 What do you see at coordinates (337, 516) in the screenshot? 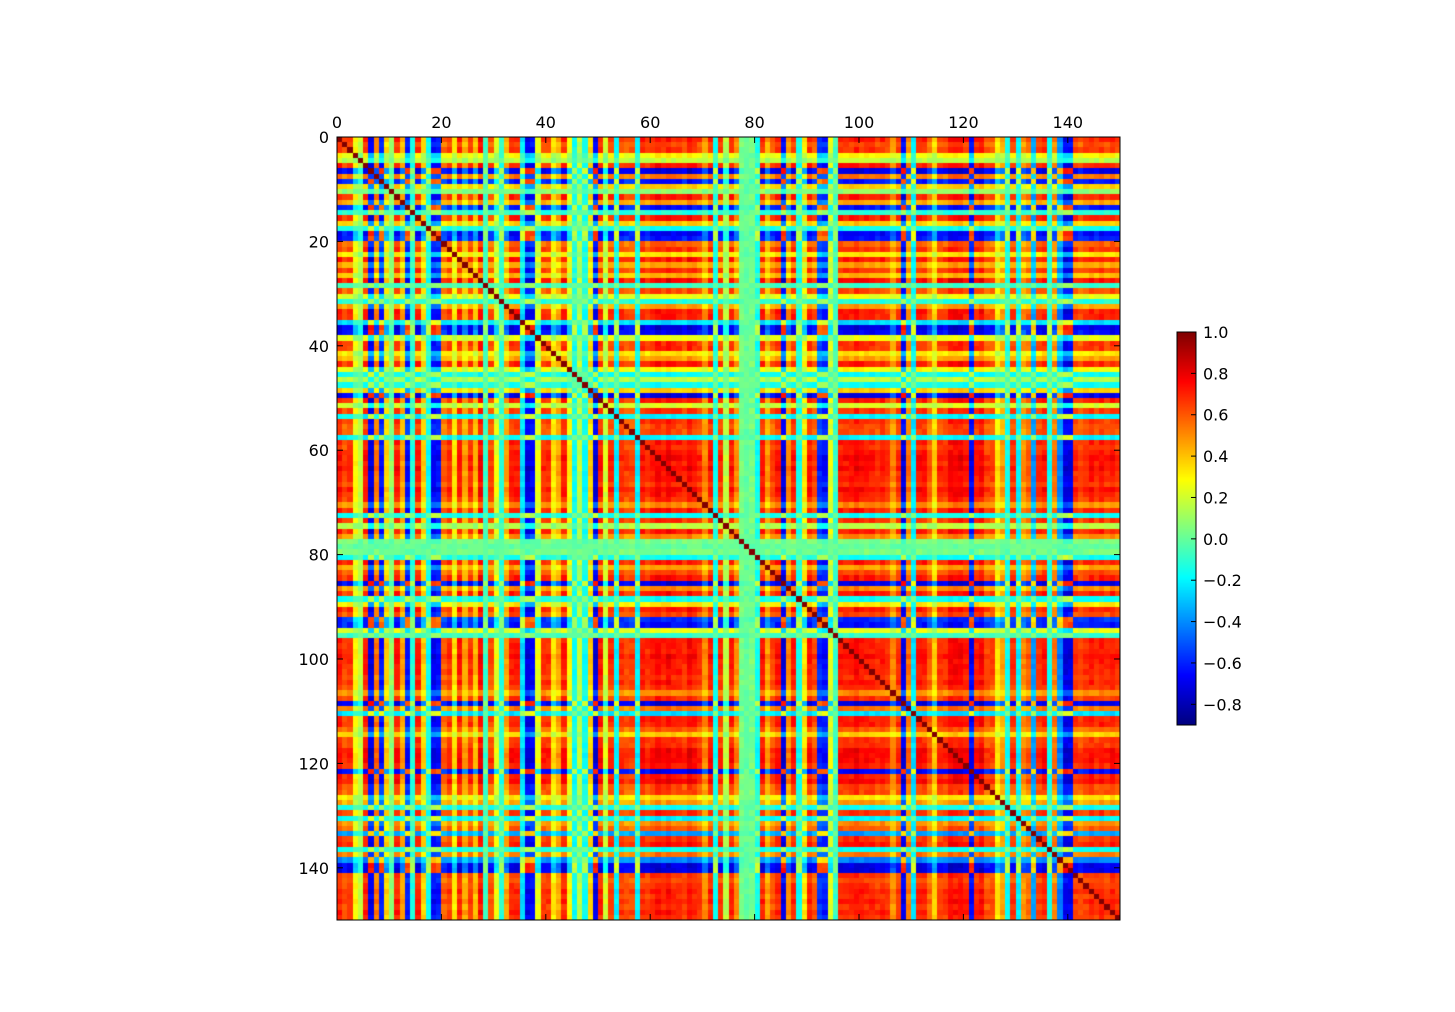
I see `x-tick: 0` at bounding box center [337, 516].